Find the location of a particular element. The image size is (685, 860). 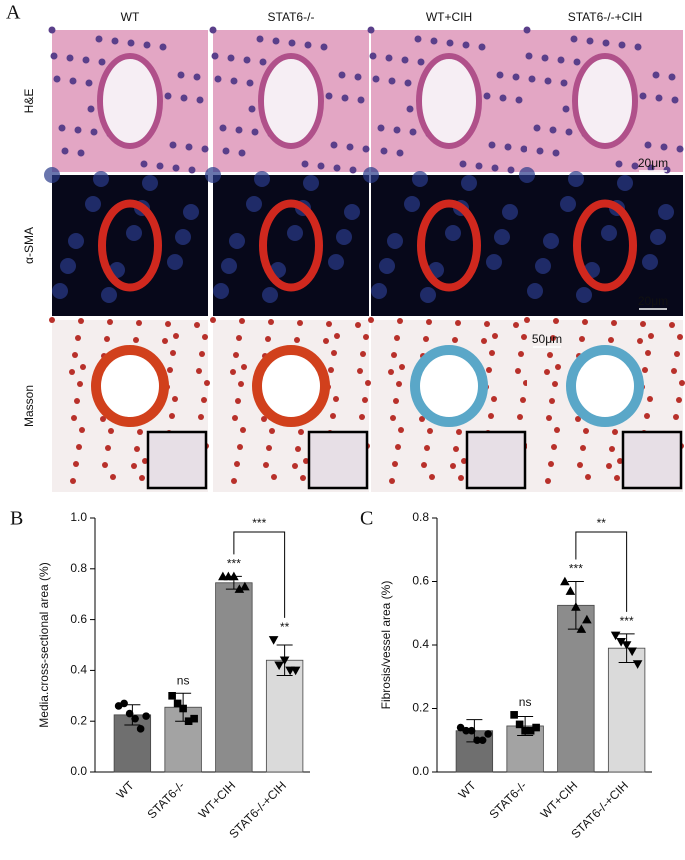

panel-label: B is located at coordinates (16, 519).